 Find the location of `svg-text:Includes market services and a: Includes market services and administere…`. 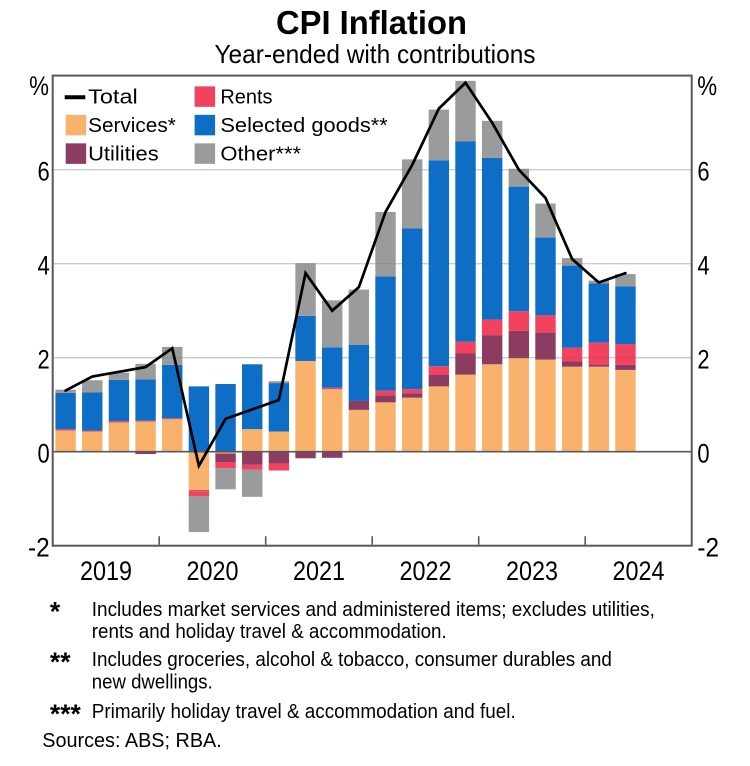

svg-text:Includes market services and a: Includes market services and administere… is located at coordinates (373, 610).